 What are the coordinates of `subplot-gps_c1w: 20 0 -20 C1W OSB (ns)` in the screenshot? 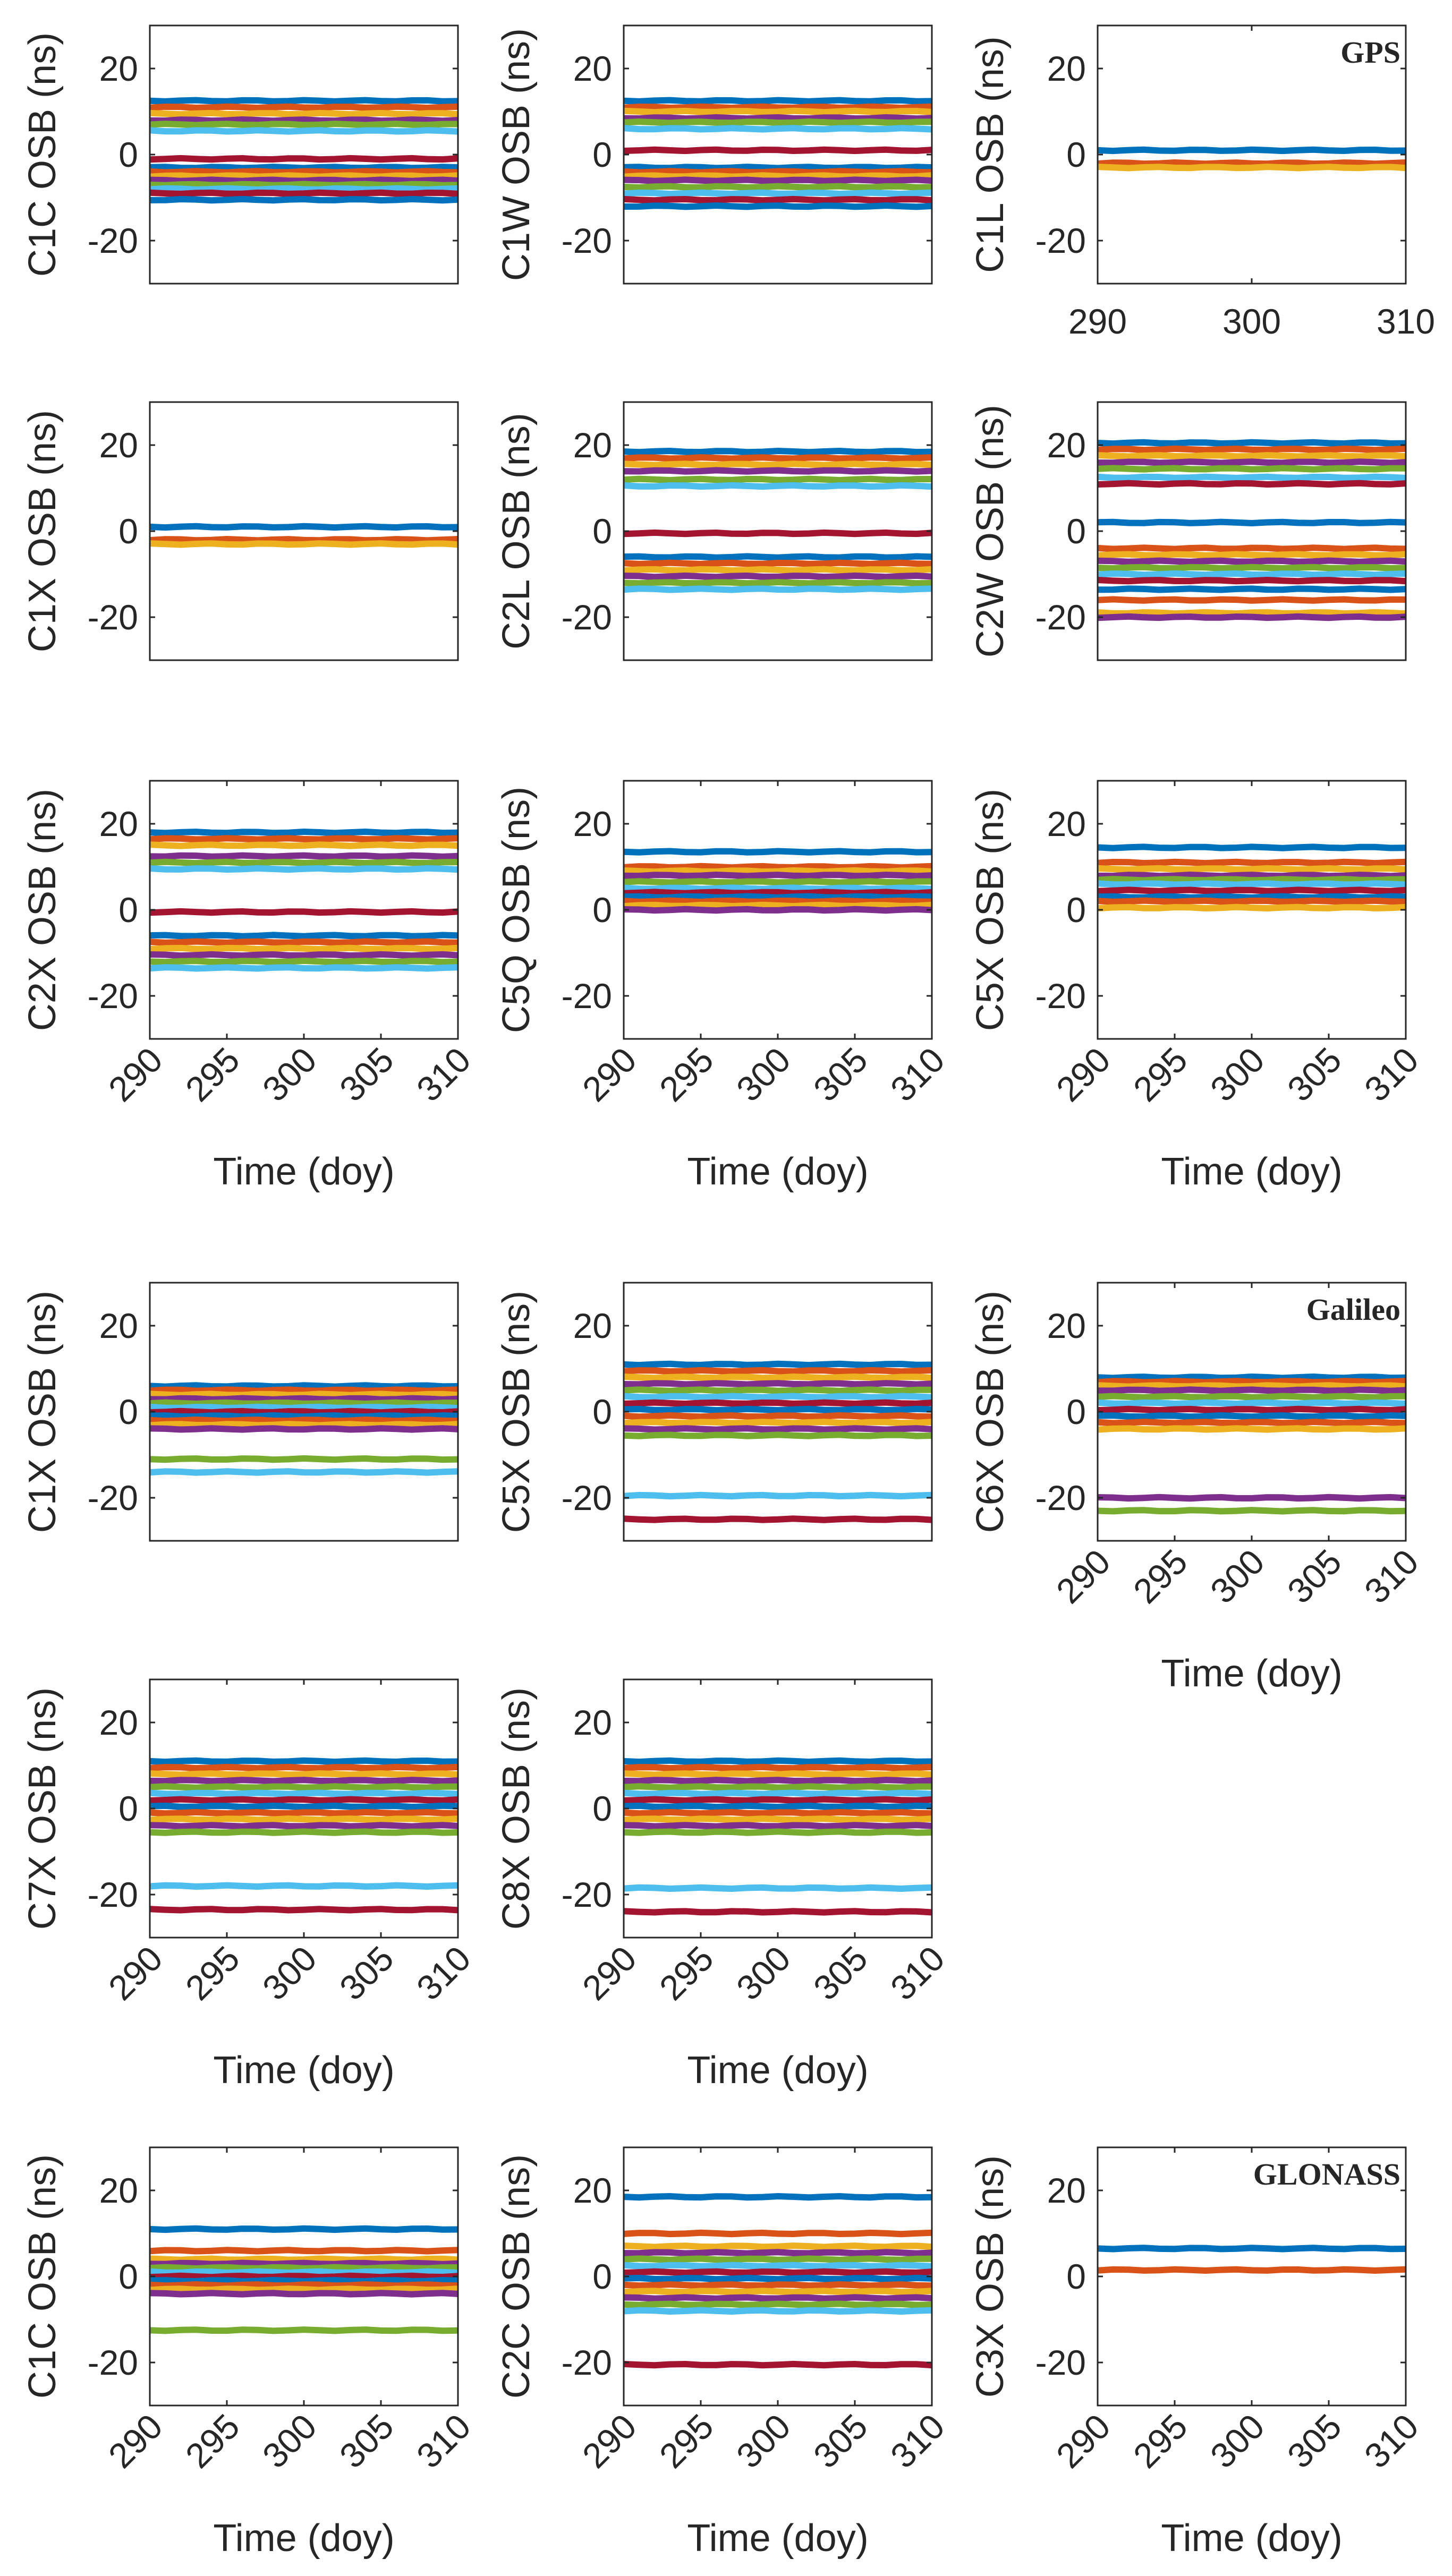 It's located at (714, 155).